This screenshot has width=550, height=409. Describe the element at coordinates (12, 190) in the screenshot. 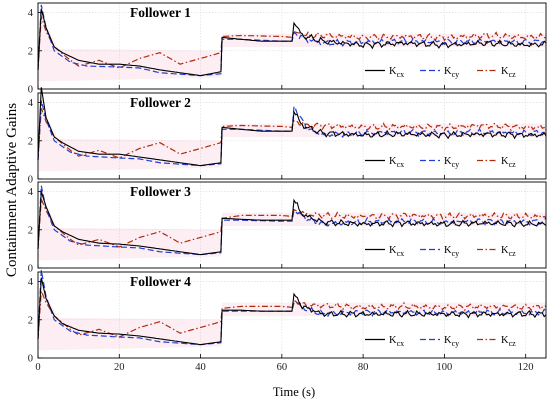

I see `y-axis-label: Containment Adaptive Gains` at that location.